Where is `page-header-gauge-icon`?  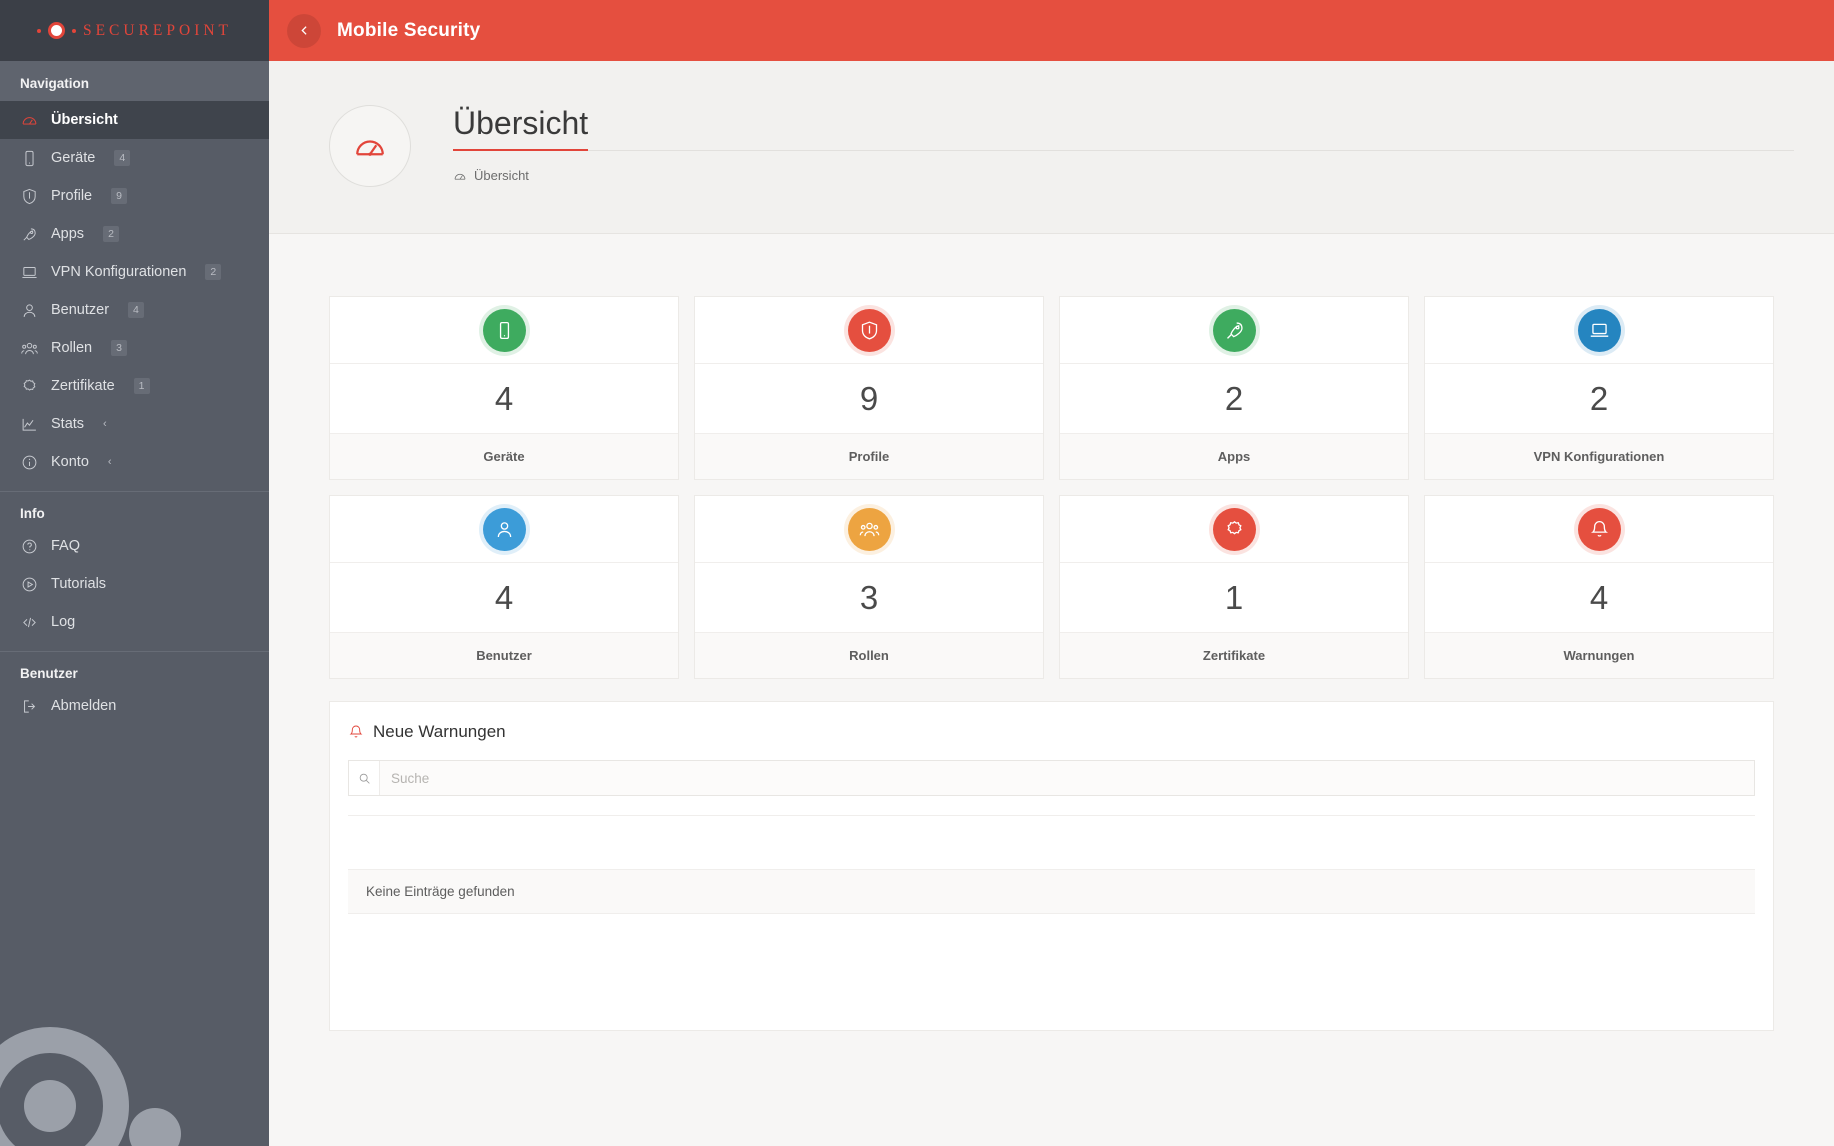 page-header-gauge-icon is located at coordinates (370, 146).